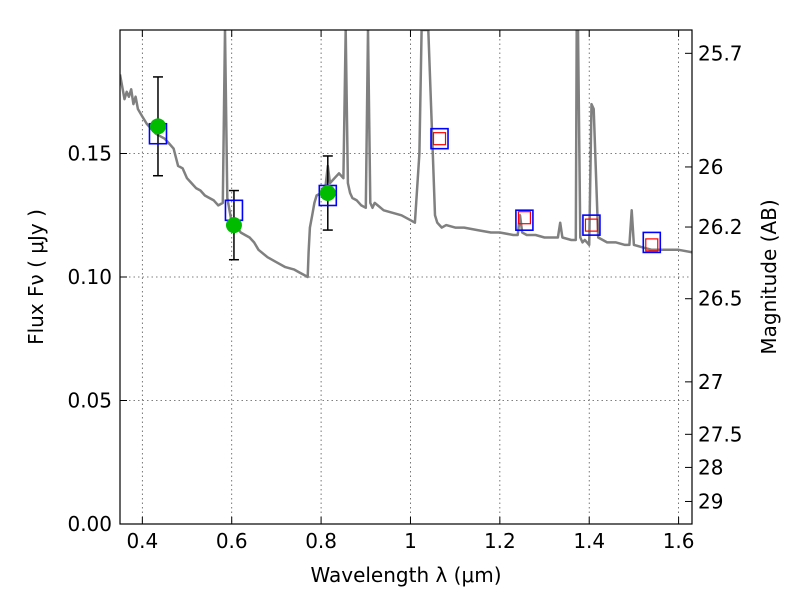 This screenshot has width=800, height=600. What do you see at coordinates (410, 541) in the screenshot?
I see `x-tick-label: 1` at bounding box center [410, 541].